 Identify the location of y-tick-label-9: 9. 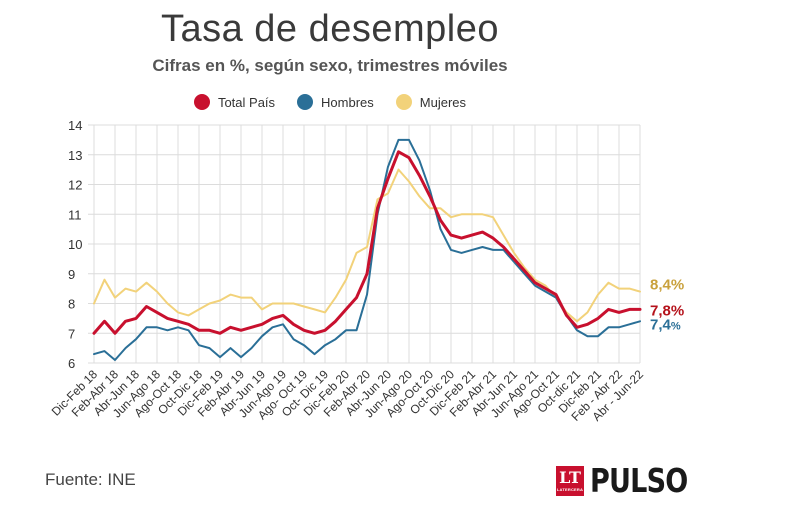
(71, 274).